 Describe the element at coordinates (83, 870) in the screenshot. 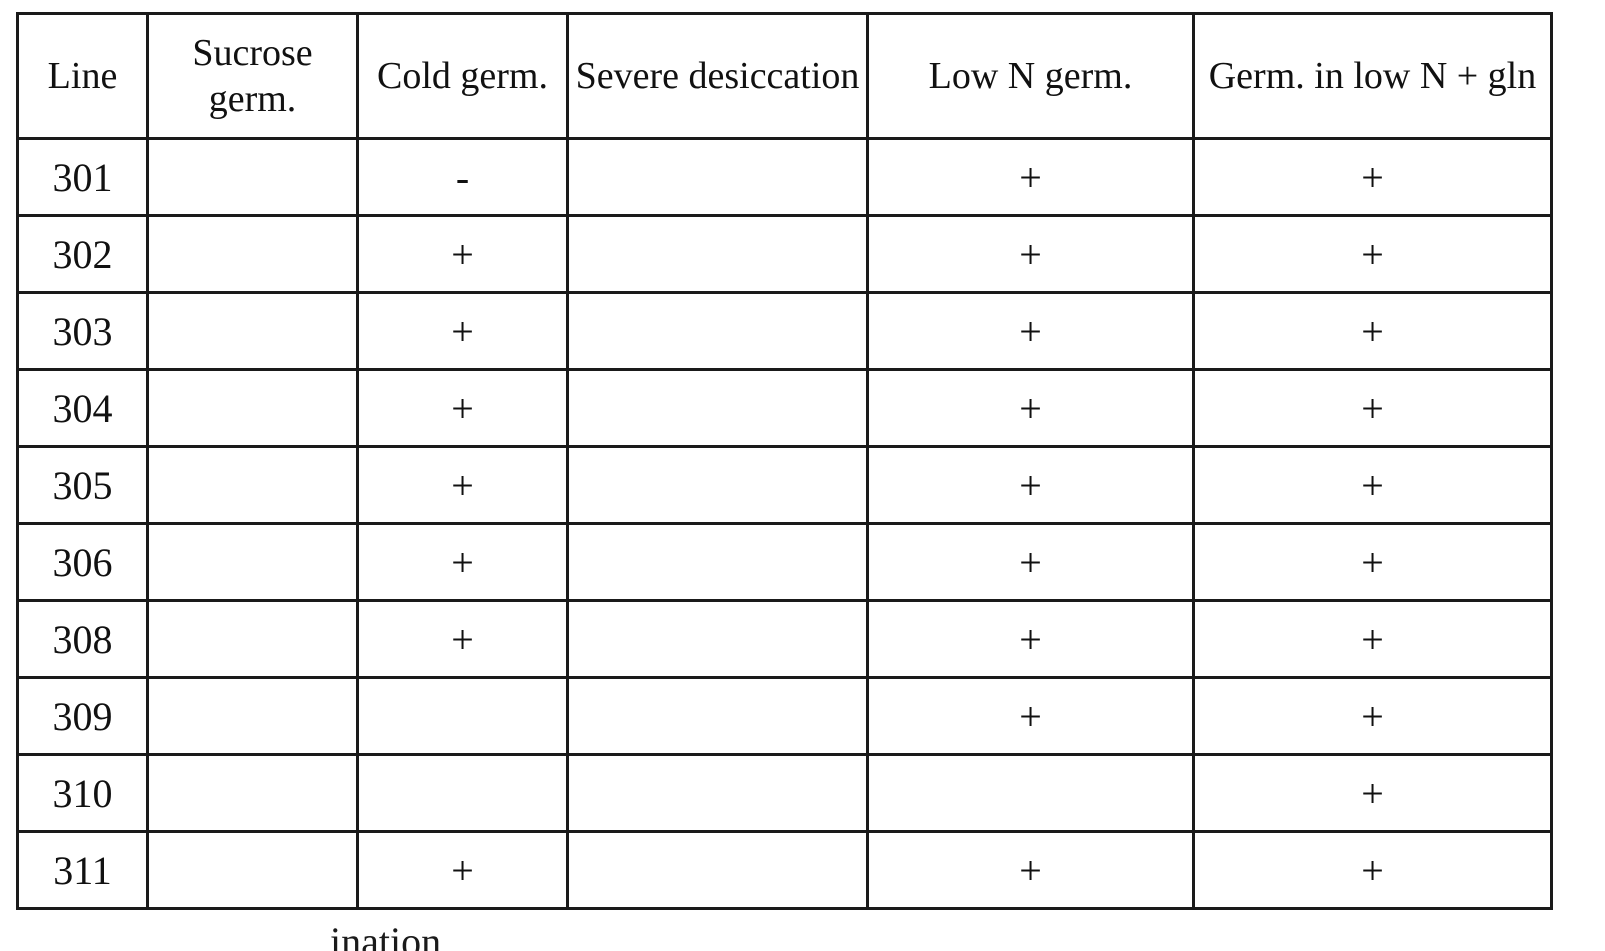

I see `cell-line: 311` at that location.